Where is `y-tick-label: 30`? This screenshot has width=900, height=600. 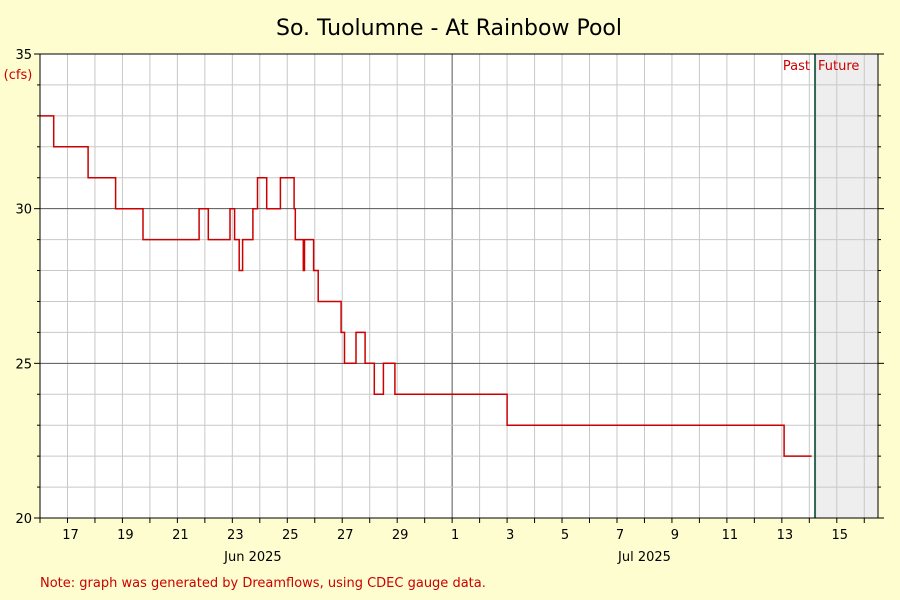
y-tick-label: 30 is located at coordinates (23, 210).